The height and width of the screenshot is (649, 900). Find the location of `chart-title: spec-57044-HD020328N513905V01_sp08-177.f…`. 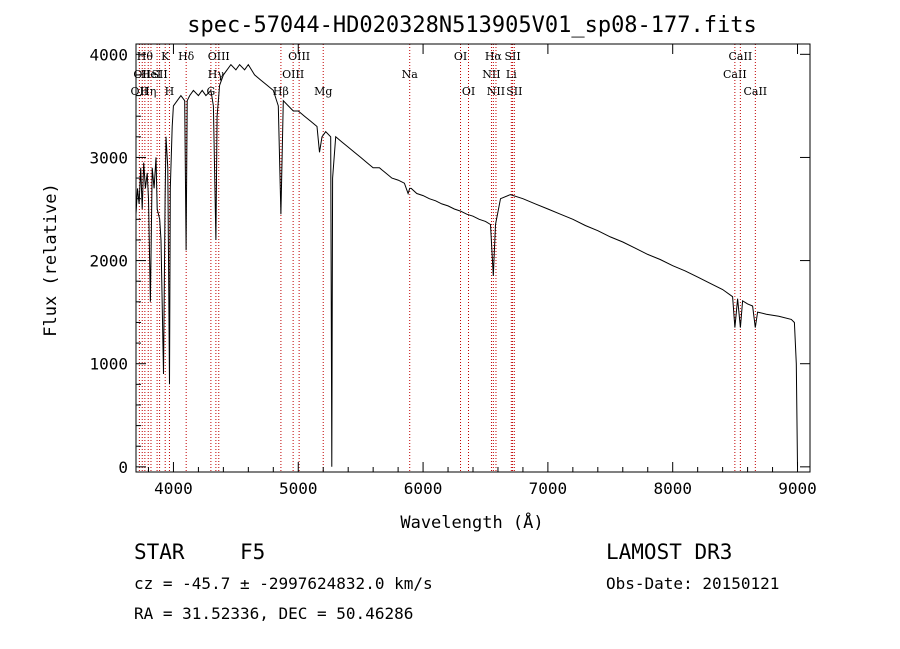

chart-title: spec-57044-HD020328N513905V01_sp08-177.f… is located at coordinates (472, 25).